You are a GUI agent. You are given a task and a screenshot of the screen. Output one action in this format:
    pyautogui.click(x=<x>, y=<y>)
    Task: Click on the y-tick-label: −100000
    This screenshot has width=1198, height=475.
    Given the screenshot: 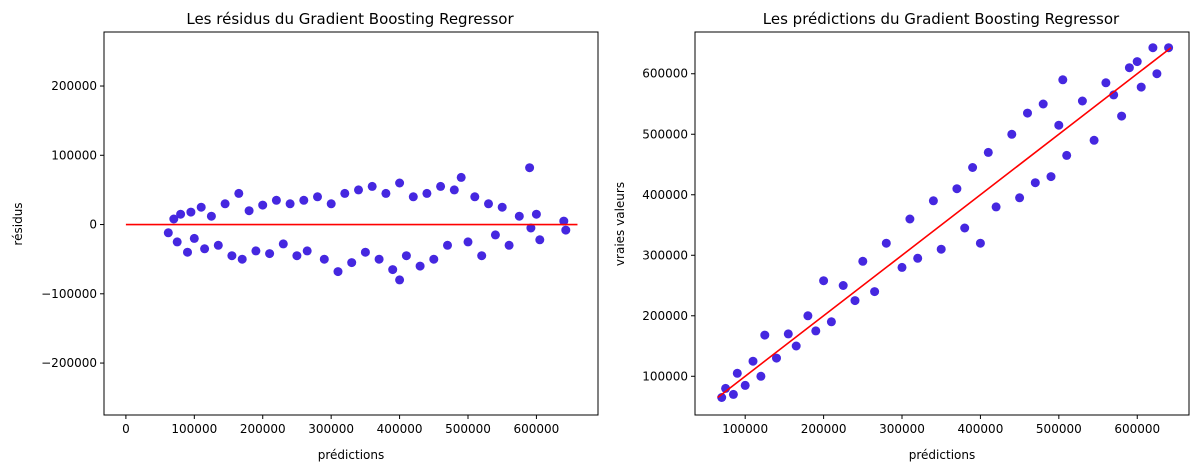 What is the action you would take?
    pyautogui.click(x=69, y=294)
    